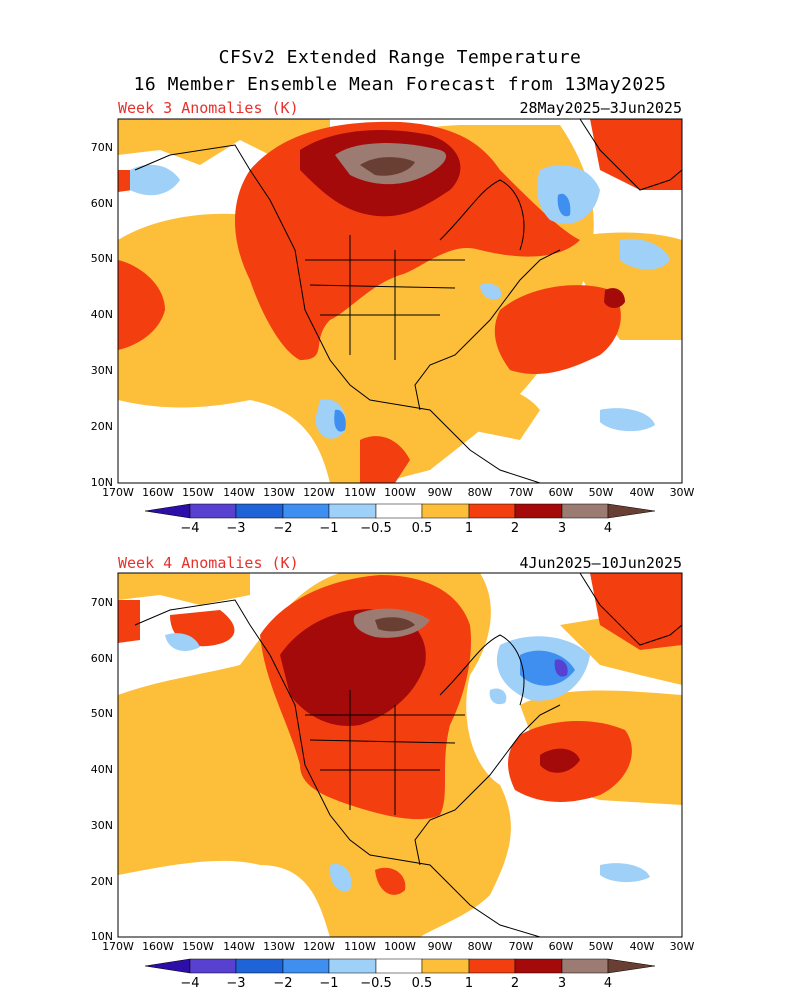 The height and width of the screenshot is (1000, 800). I want to click on week4-dates: 4Jun2025—10Jun2025, so click(600, 563).